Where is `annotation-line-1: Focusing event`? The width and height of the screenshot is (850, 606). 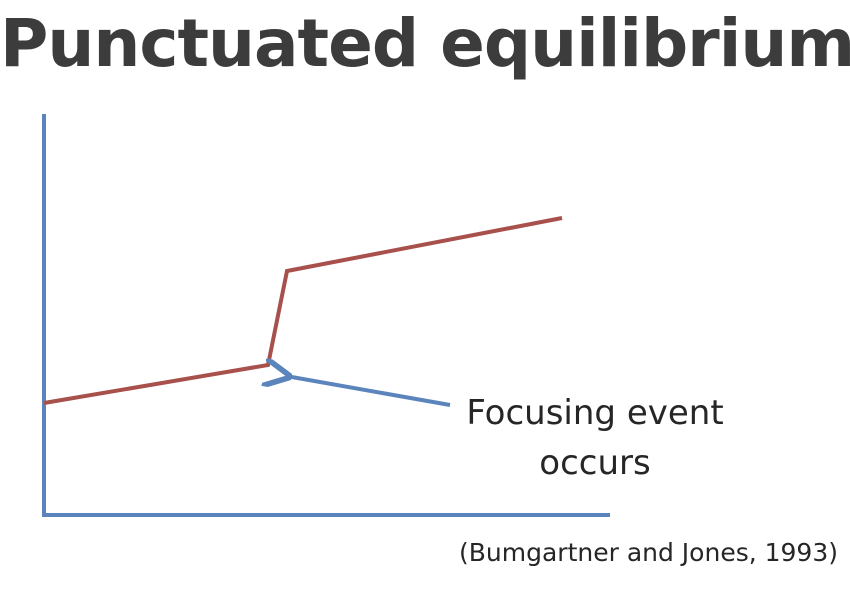 annotation-line-1: Focusing event is located at coordinates (595, 413).